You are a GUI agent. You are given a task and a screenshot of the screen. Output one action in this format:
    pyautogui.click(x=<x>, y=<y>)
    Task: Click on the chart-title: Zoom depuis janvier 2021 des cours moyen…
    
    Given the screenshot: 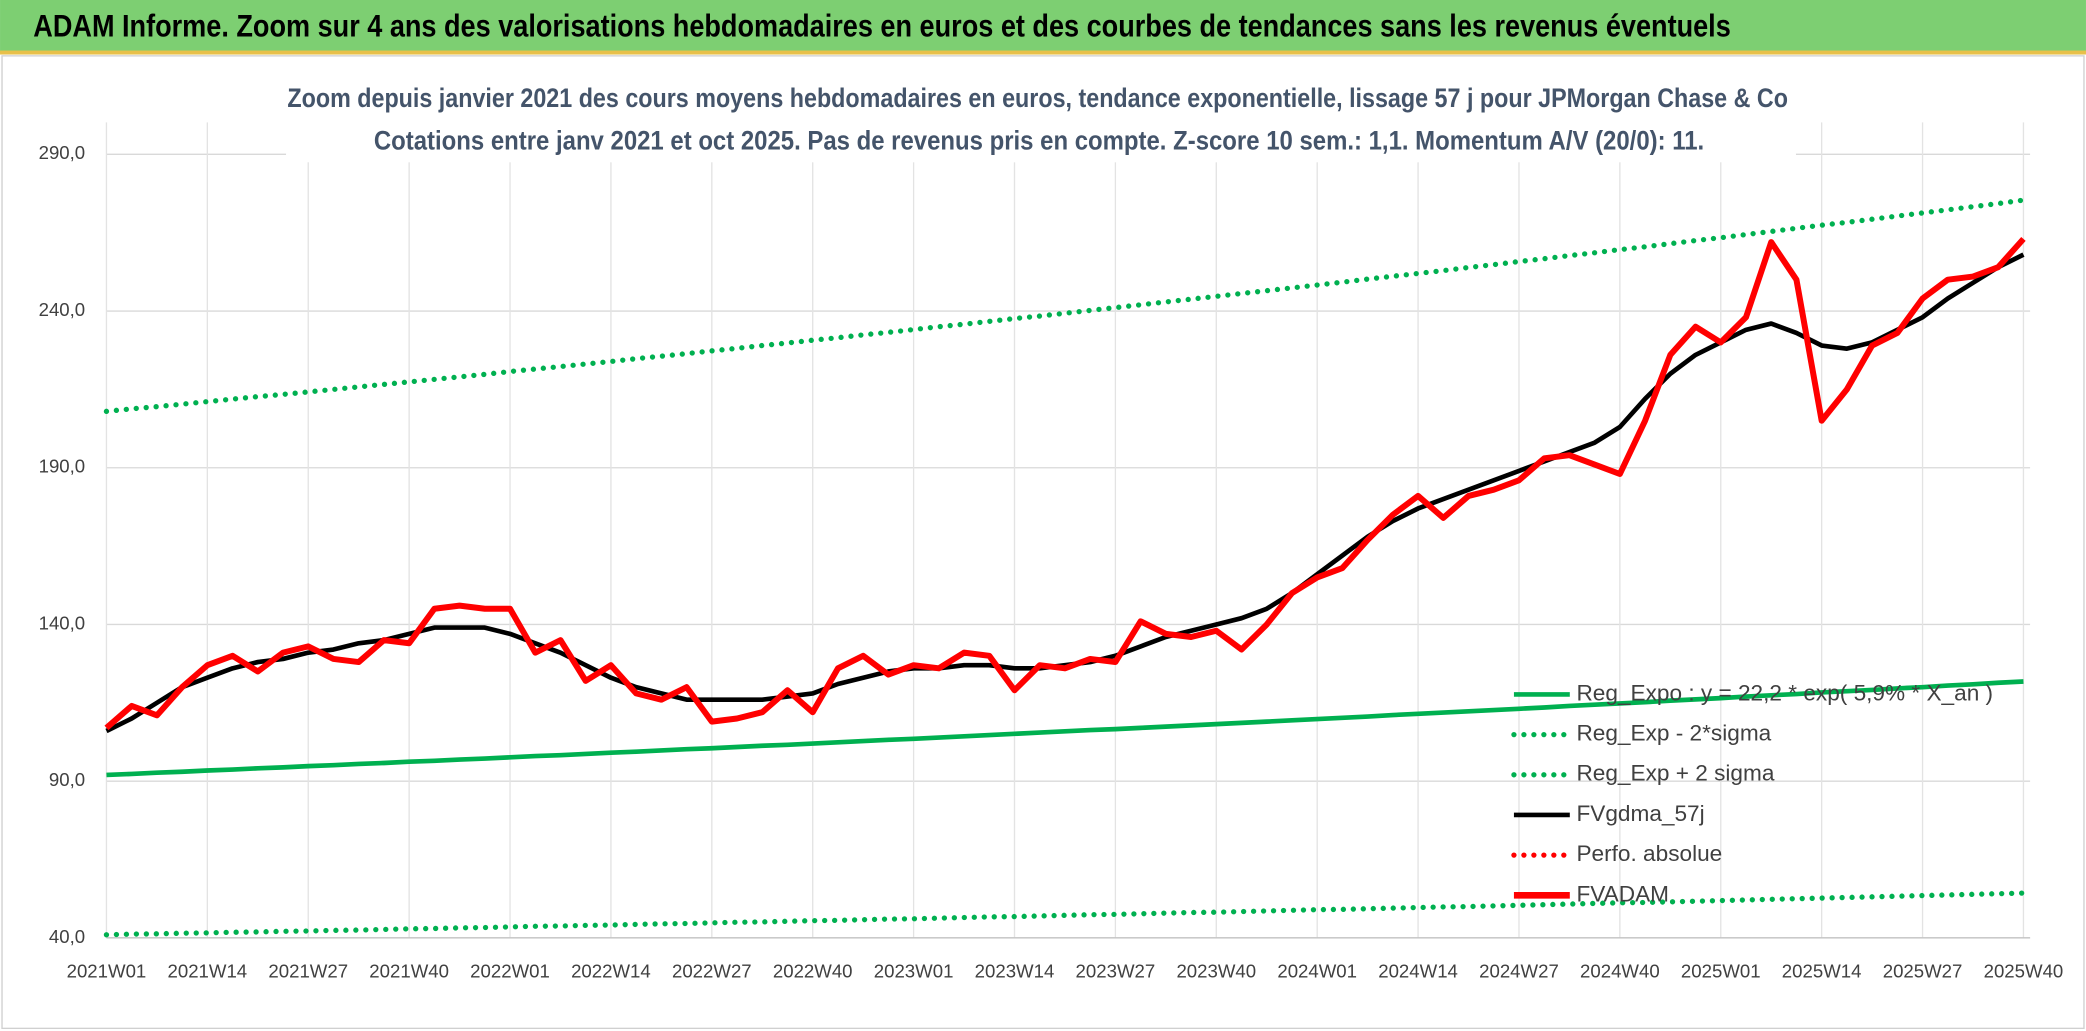 What is the action you would take?
    pyautogui.click(x=1037, y=98)
    